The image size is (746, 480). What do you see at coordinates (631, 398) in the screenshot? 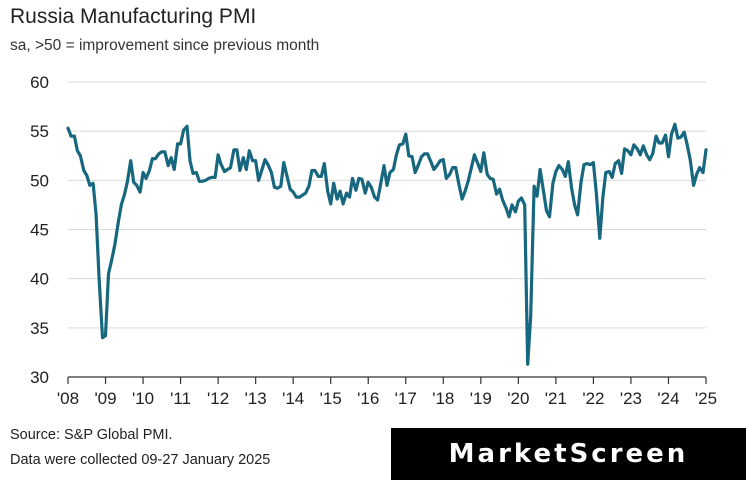
I see `x-tick-label: '23` at bounding box center [631, 398].